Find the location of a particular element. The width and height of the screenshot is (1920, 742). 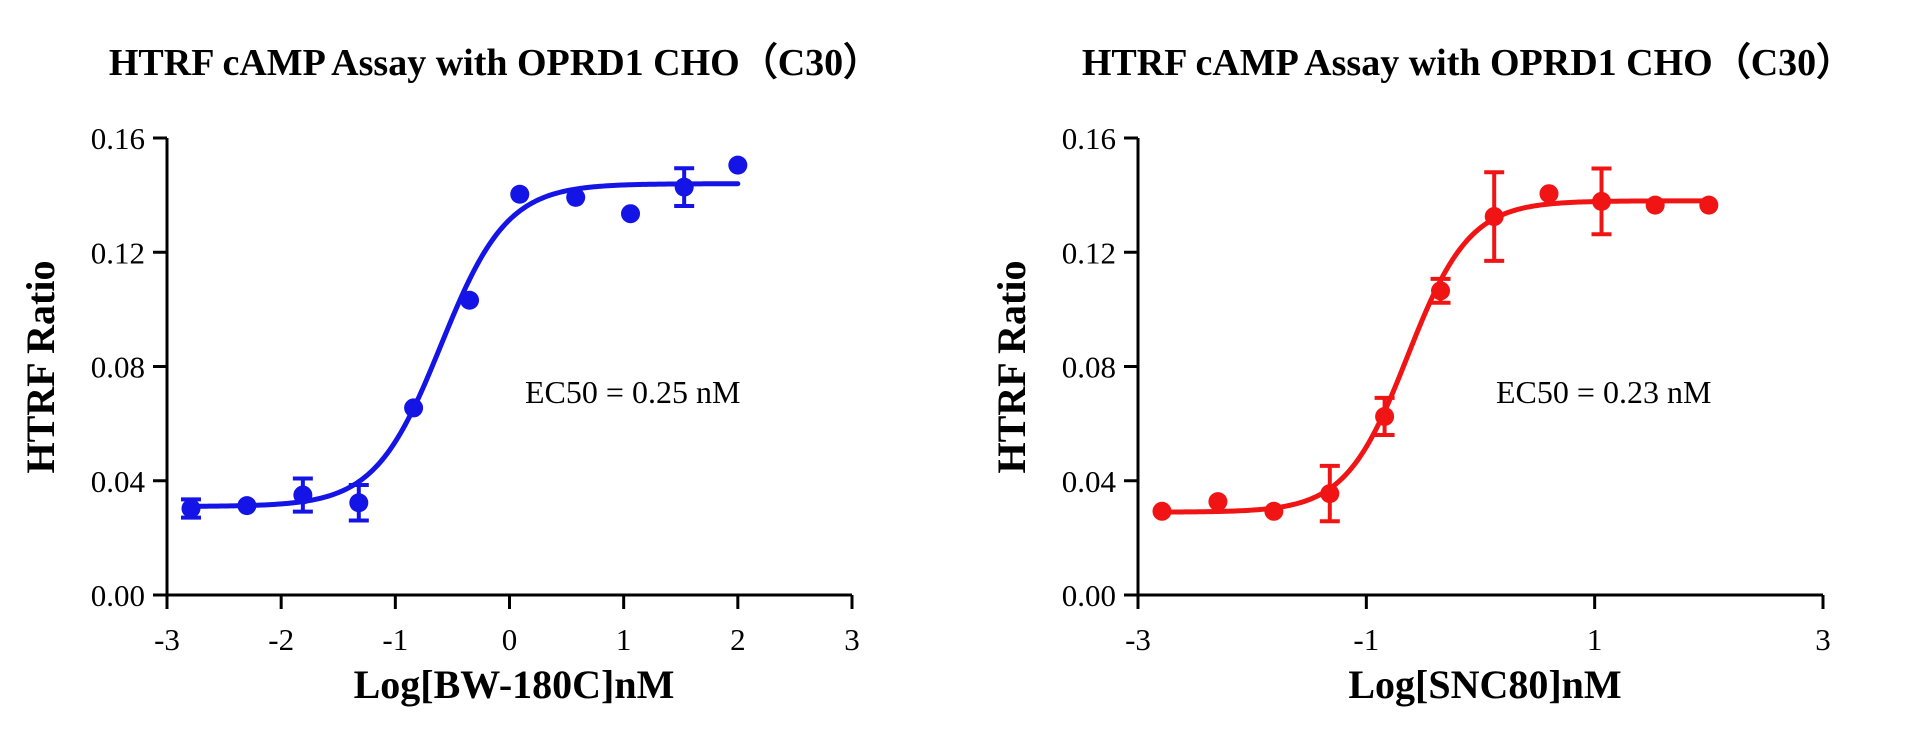

ec50-annotation: EC50 = 0.25 nM is located at coordinates (632, 392).